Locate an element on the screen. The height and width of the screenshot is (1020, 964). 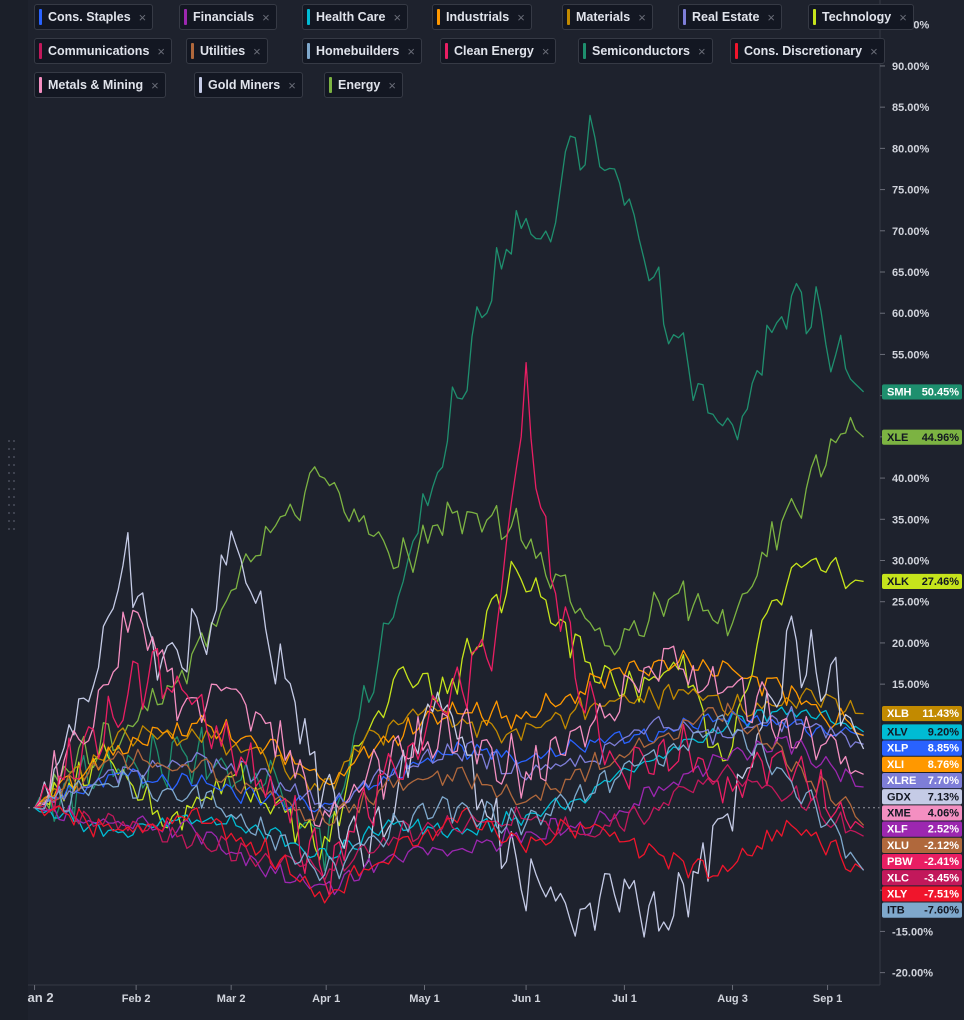
badge-value: 9.20% is located at coordinates (943, 733).